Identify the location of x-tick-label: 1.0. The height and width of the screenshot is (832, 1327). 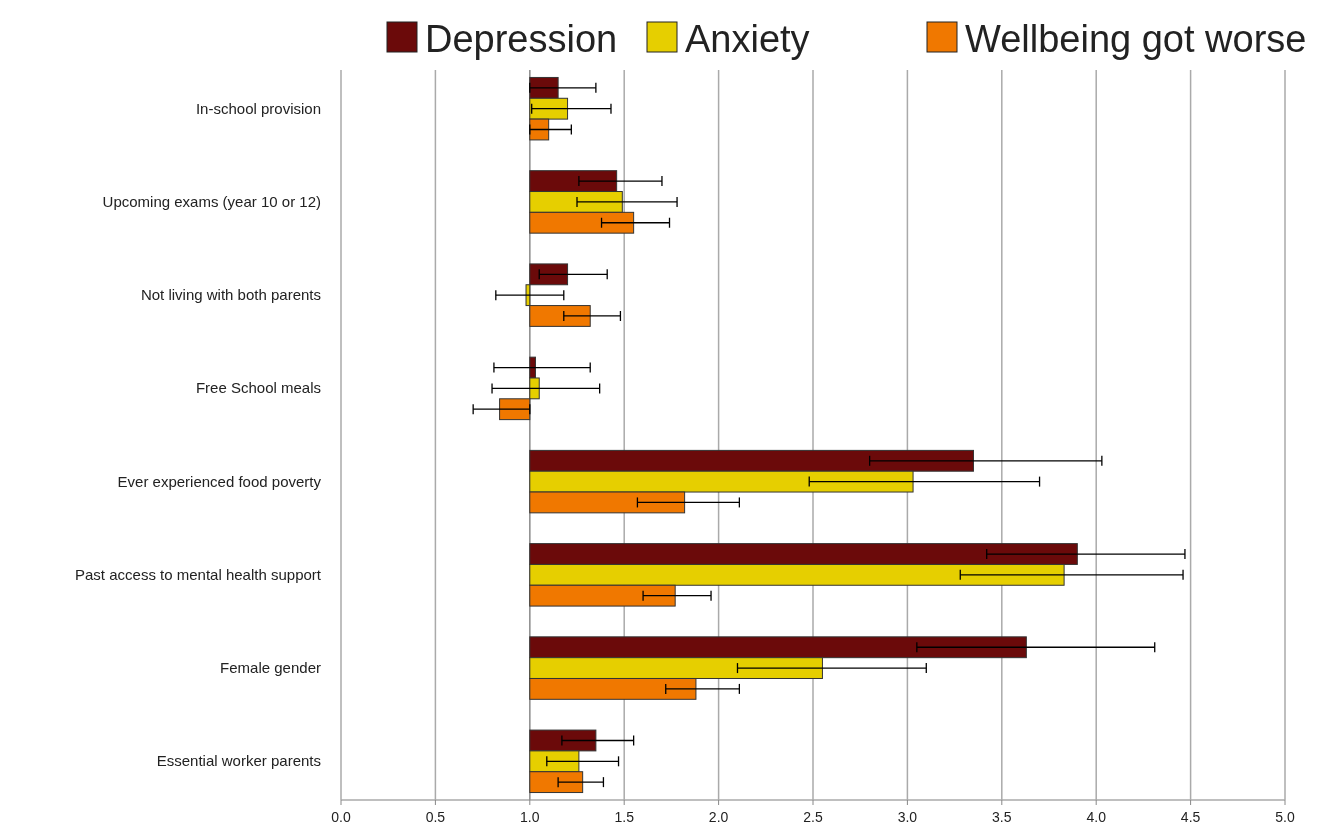
(530, 817).